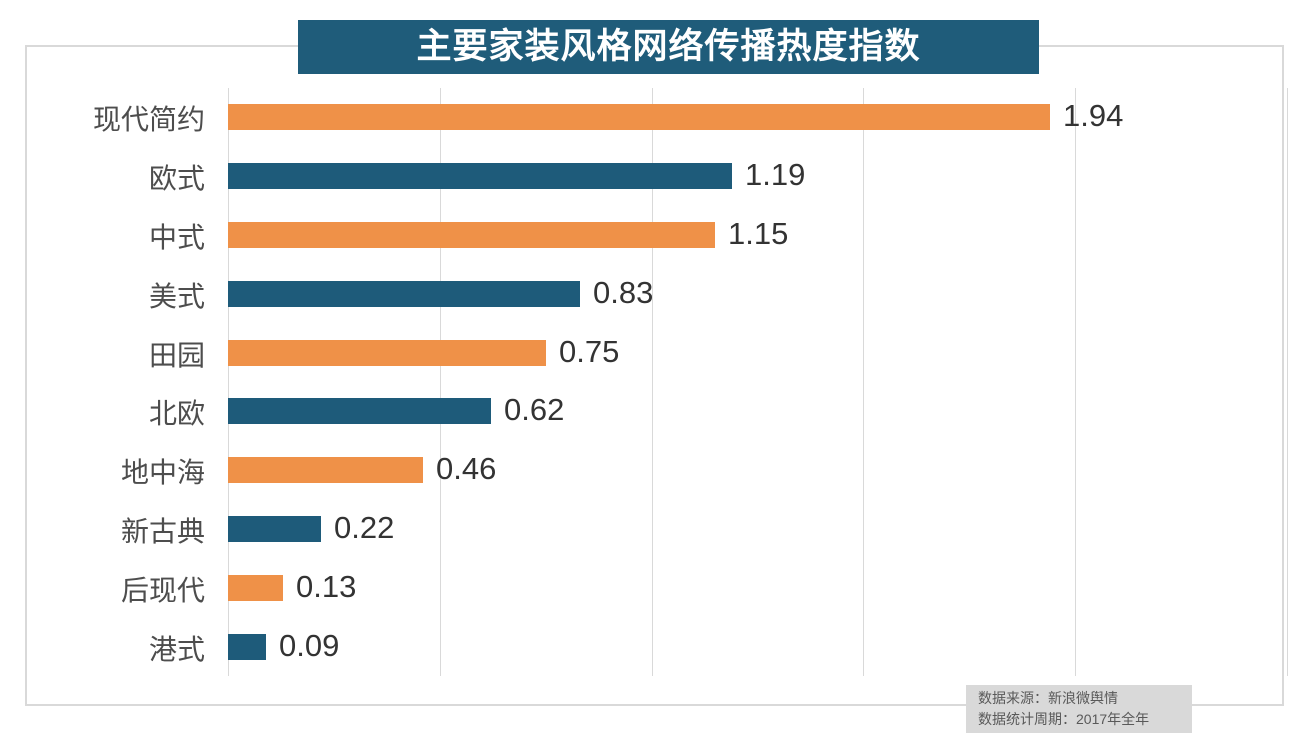 The width and height of the screenshot is (1308, 743). Describe the element at coordinates (309, 645) in the screenshot. I see `value-label: 0.09` at that location.